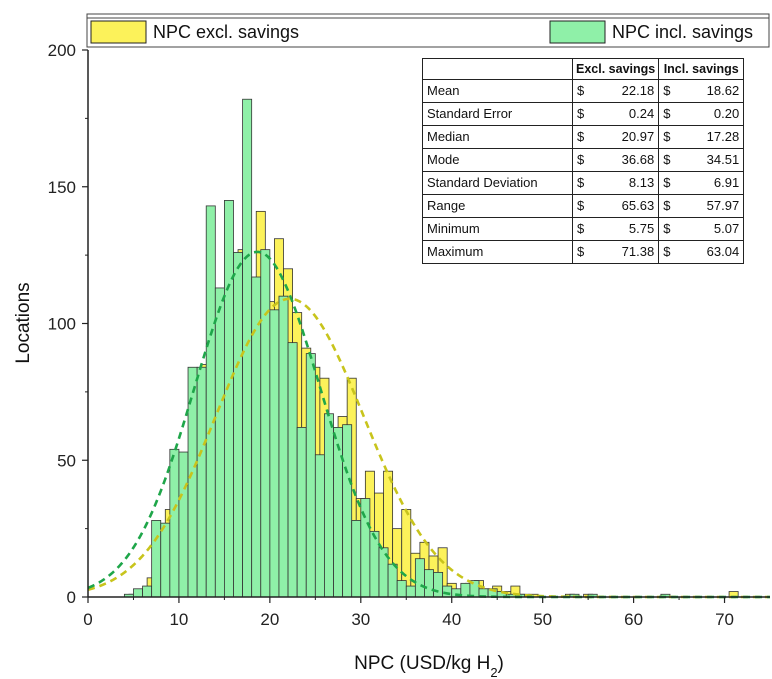 The image size is (772, 679). Describe the element at coordinates (451, 619) in the screenshot. I see `x-tick-label-4: 40` at that location.